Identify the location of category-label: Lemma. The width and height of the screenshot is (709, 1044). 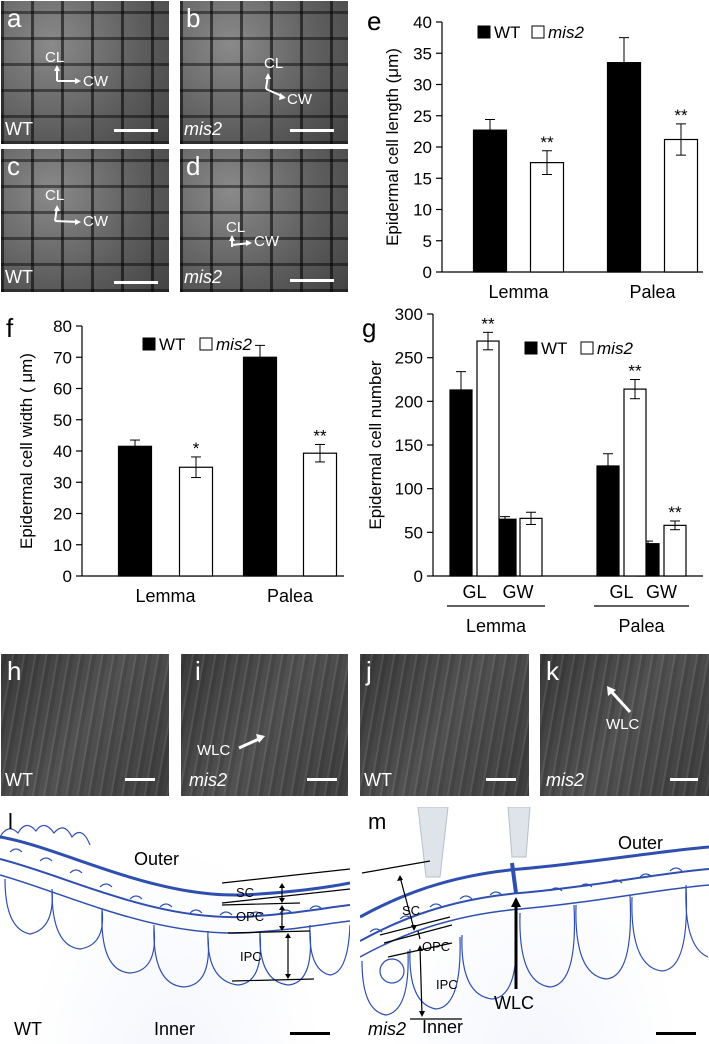
(165, 596).